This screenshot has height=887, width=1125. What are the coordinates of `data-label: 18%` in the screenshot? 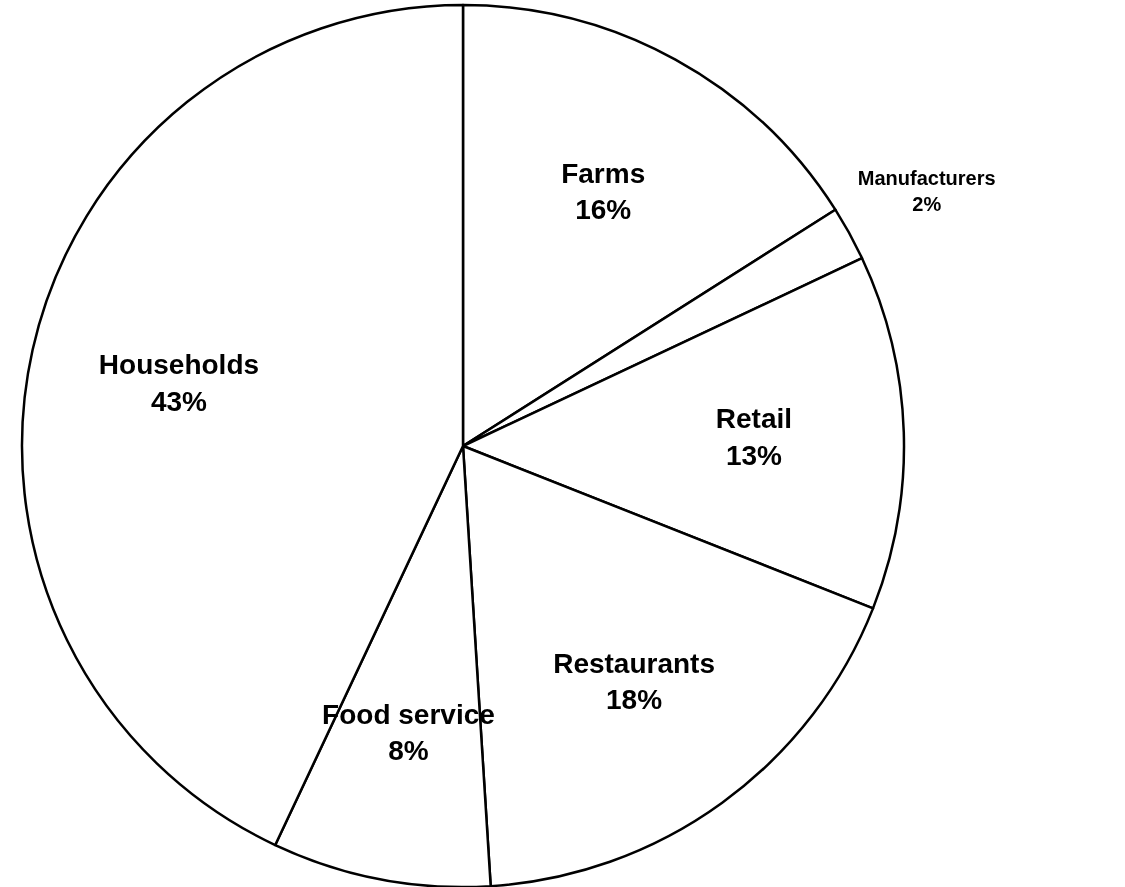 It's located at (634, 700).